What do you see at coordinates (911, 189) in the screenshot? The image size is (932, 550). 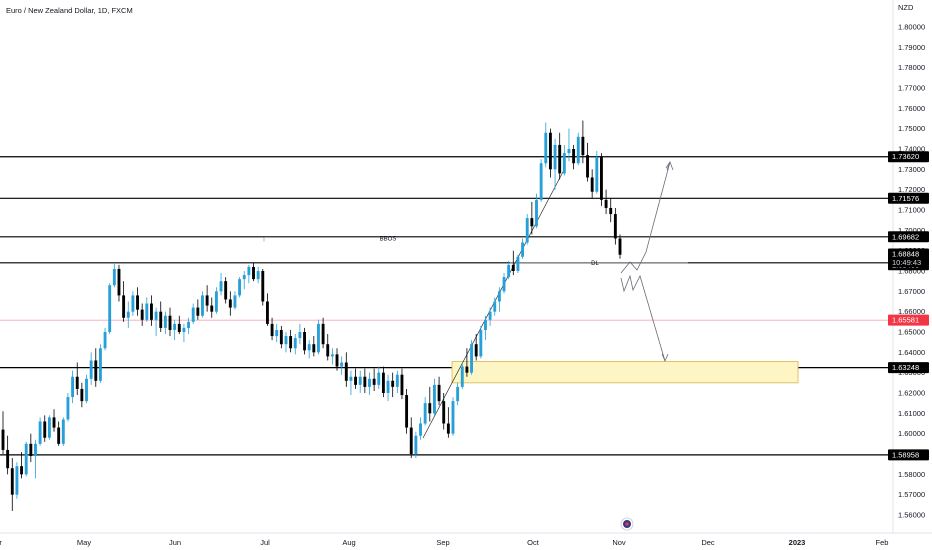 I see `y-tick-label: 1.72000` at bounding box center [911, 189].